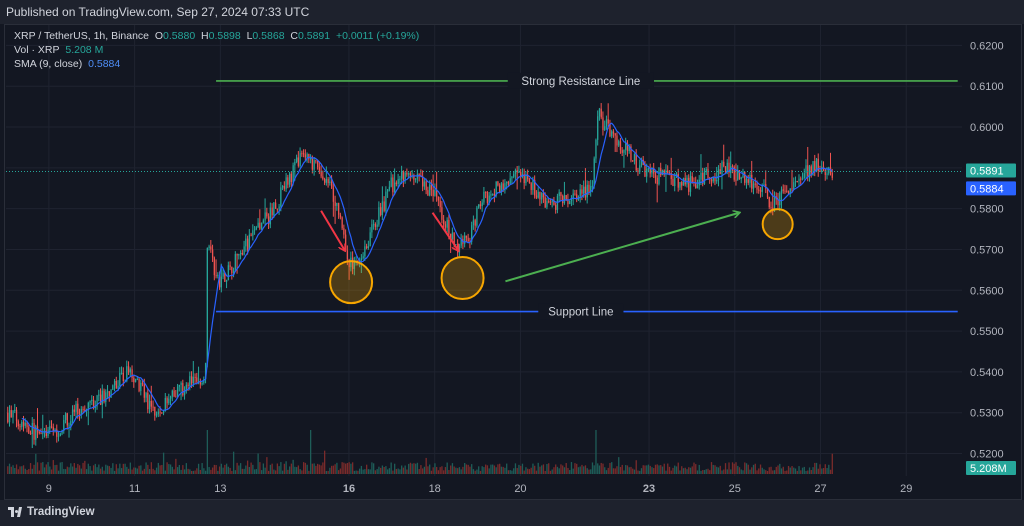 The image size is (1024, 526). What do you see at coordinates (777, 224) in the screenshot?
I see `bounce-circle` at bounding box center [777, 224].